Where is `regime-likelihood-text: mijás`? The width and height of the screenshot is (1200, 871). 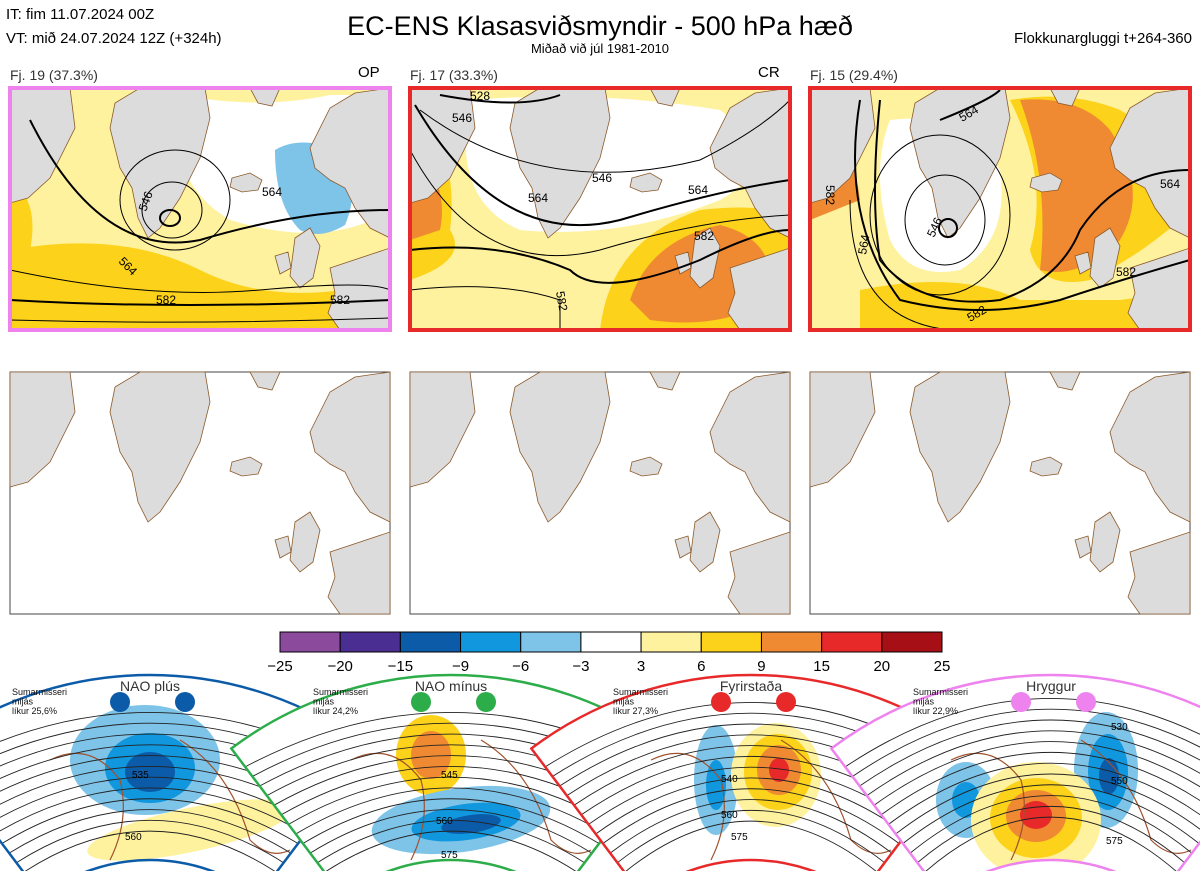 regime-likelihood-text: mijás is located at coordinates (324, 702).